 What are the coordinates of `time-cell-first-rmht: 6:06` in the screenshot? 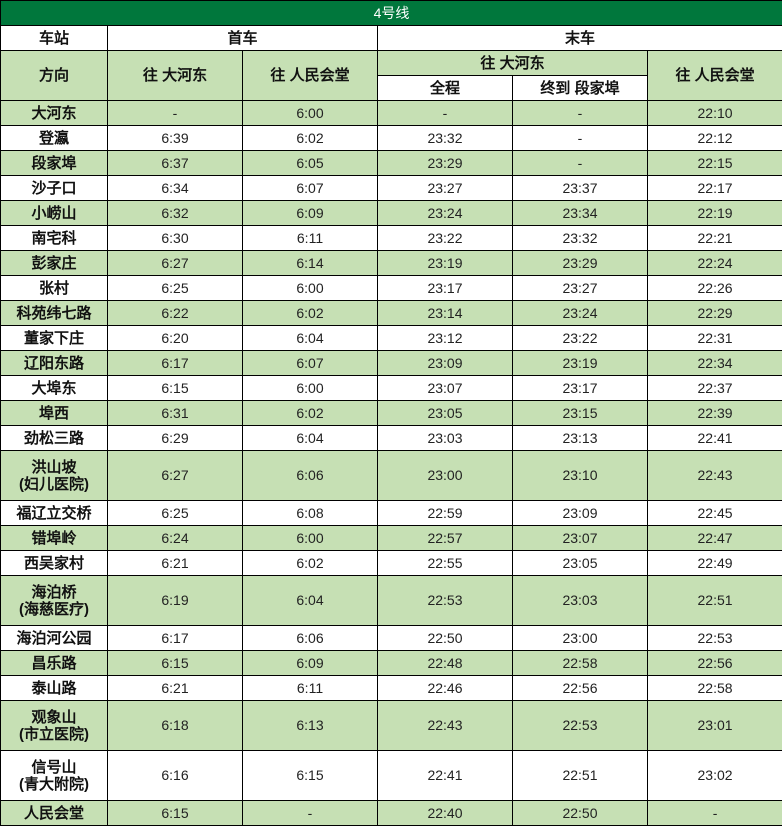 It's located at (310, 475).